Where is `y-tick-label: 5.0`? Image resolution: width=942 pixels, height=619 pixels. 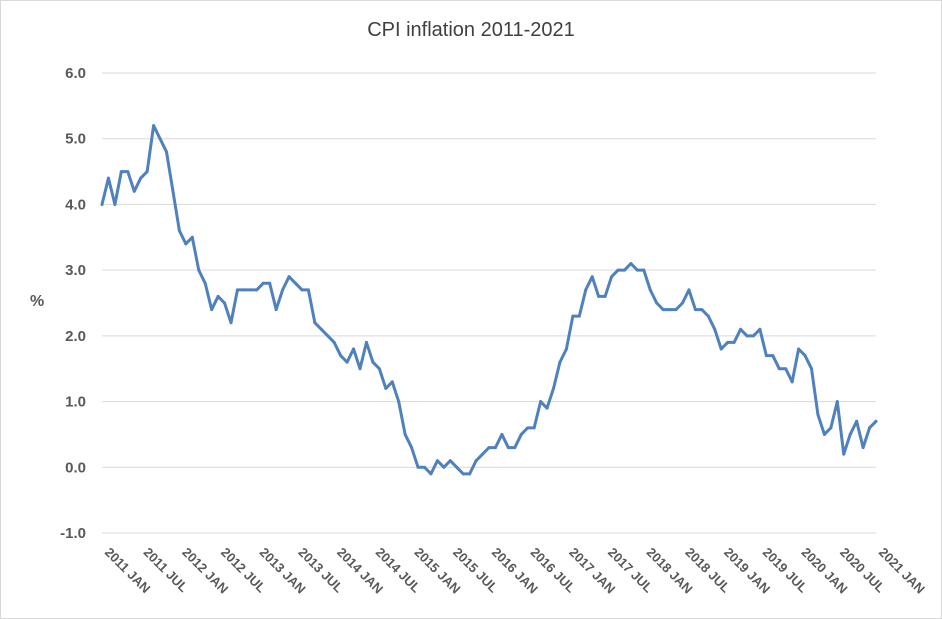
y-tick-label: 5.0 is located at coordinates (75, 139).